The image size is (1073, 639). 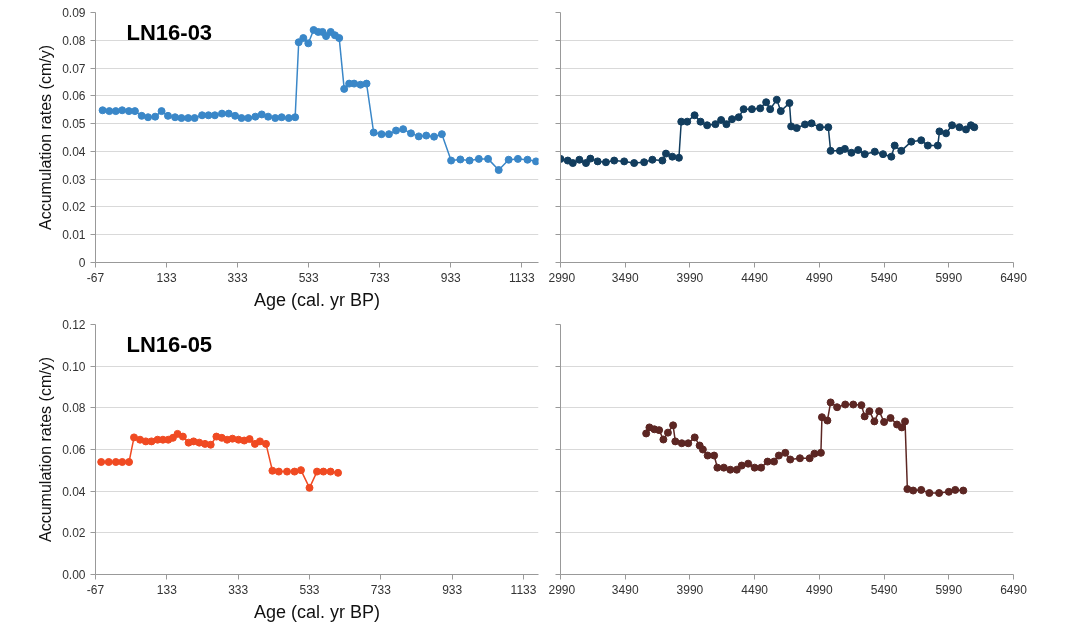 I want to click on y-tick-label: 0.09, so click(x=74, y=13).